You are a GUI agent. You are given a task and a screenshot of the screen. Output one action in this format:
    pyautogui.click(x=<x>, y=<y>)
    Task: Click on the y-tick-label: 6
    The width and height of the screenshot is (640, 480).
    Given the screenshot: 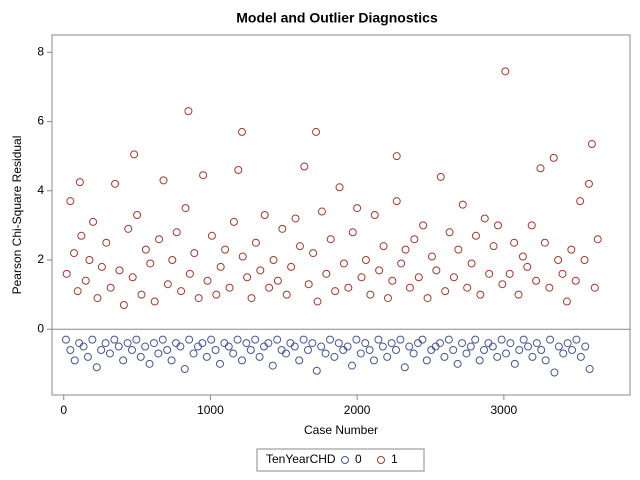 What is the action you would take?
    pyautogui.click(x=40, y=121)
    